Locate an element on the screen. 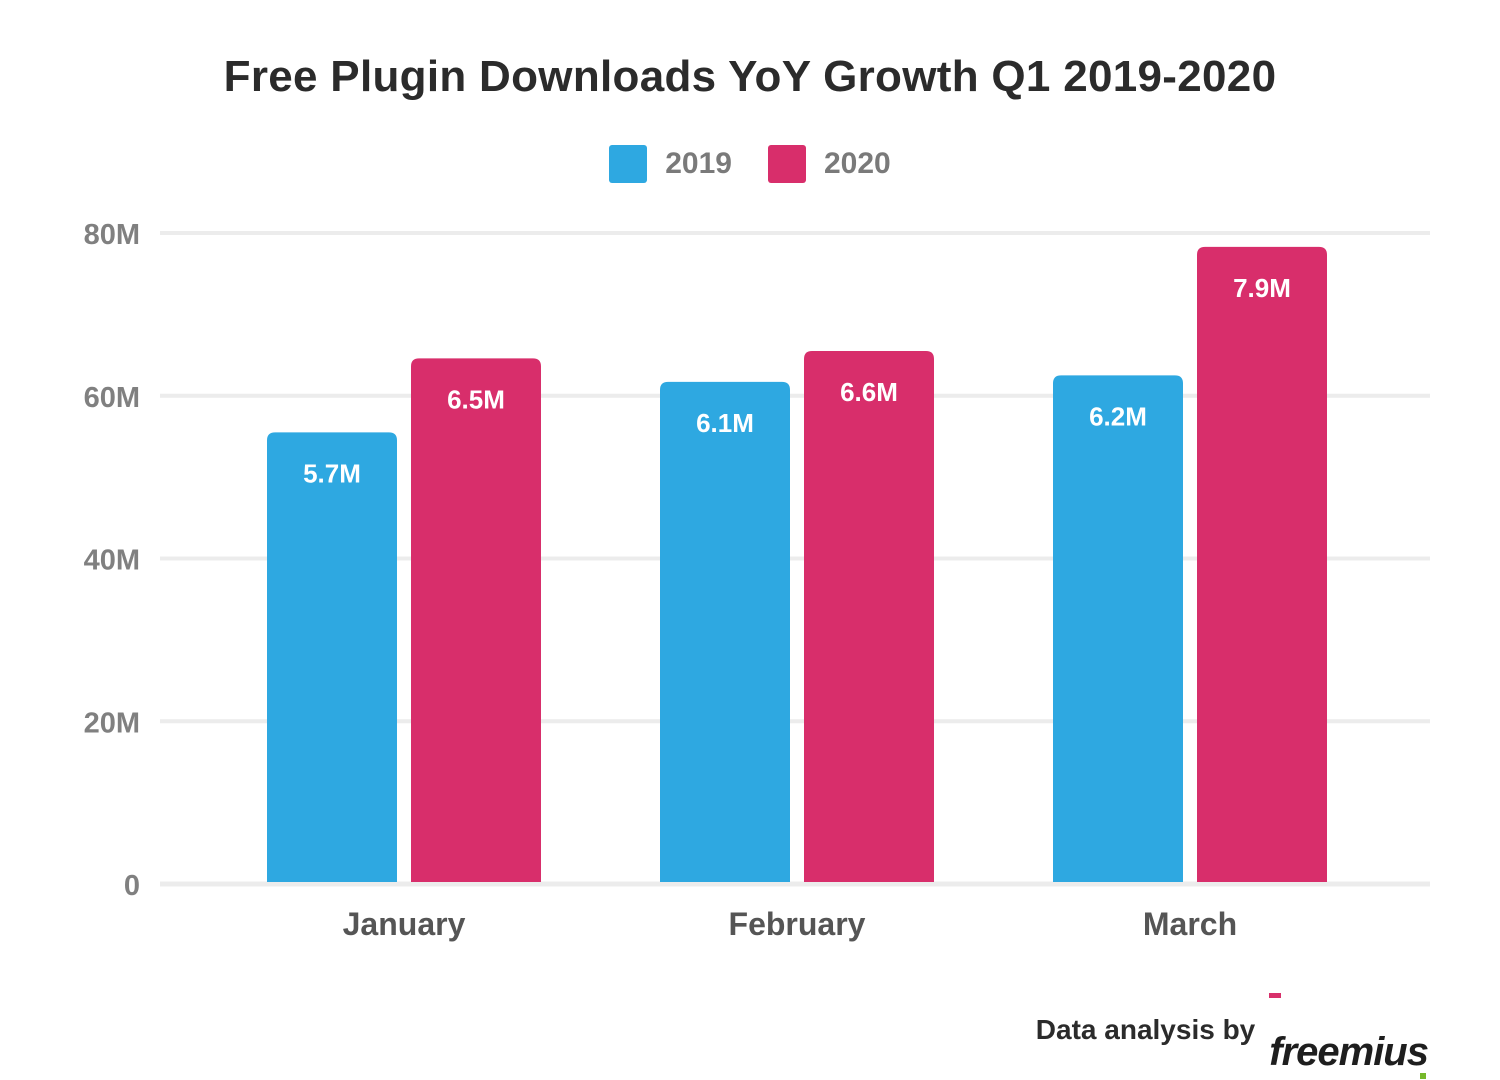 This screenshot has width=1500, height=1080. logo-text: freemius is located at coordinates (1349, 1052).